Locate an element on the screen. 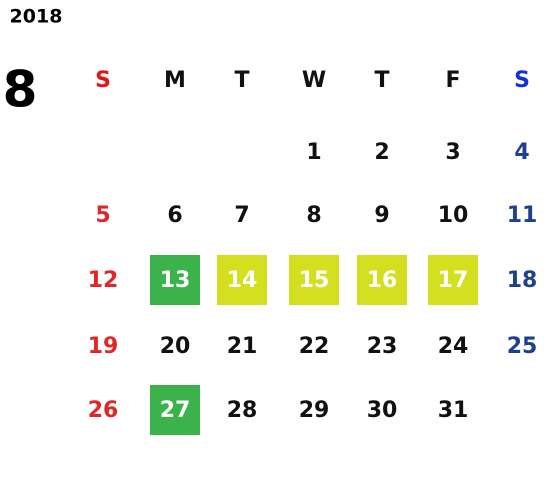 The height and width of the screenshot is (503, 548). day-number: 9 is located at coordinates (381, 215).